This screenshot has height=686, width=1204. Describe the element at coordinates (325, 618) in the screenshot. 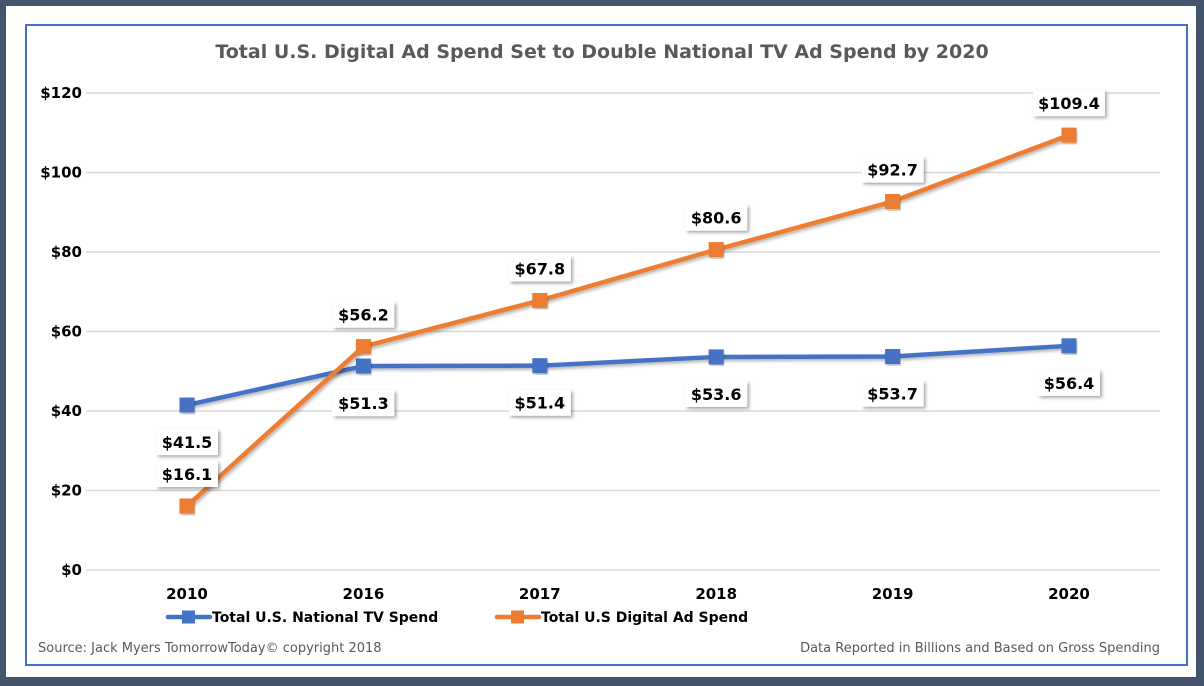

I see `legend-label: Total U.S. National TV Spend` at that location.